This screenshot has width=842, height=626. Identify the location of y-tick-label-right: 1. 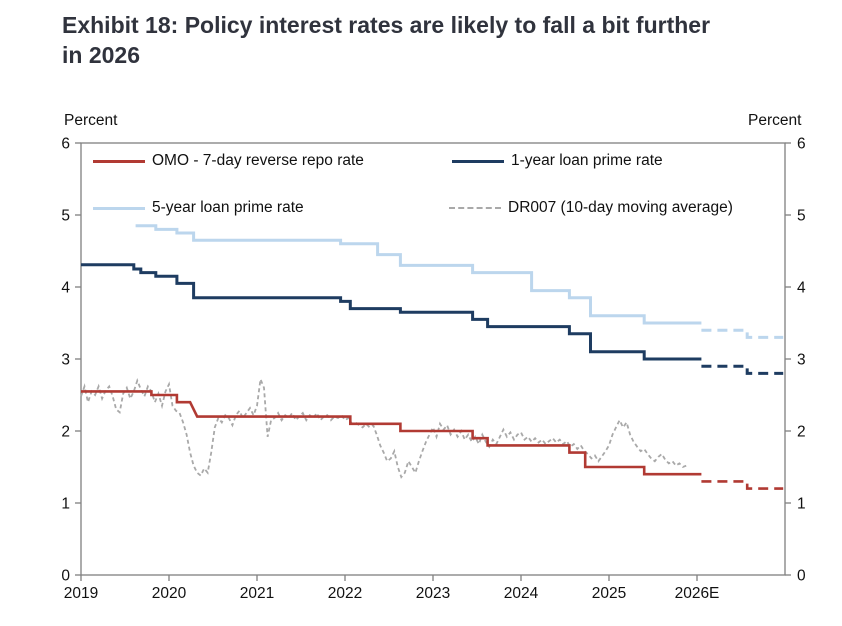
(801, 504).